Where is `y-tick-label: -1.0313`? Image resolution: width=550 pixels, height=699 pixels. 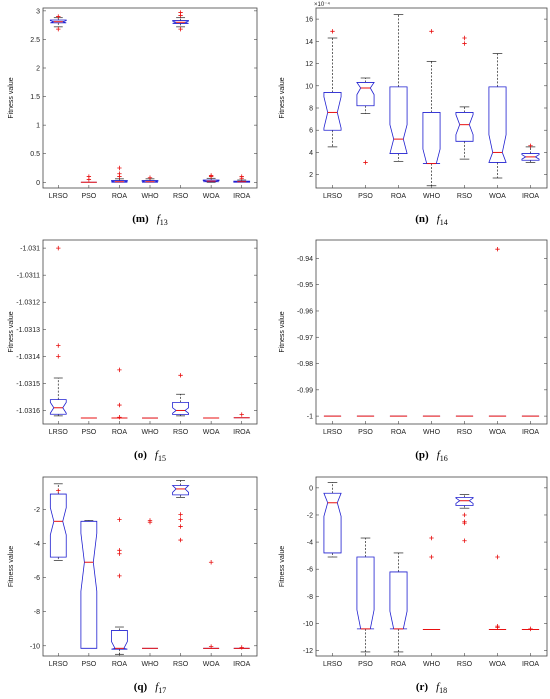
y-tick-label: -1.0313 is located at coordinates (28, 330).